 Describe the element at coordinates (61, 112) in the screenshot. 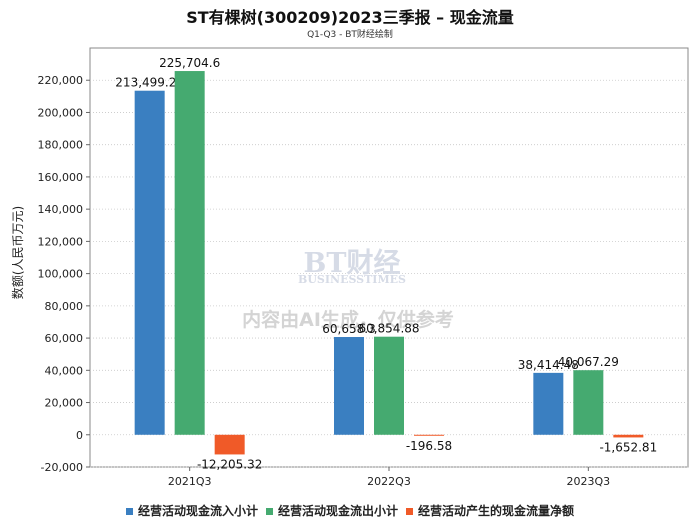

I see `y-tick-label: 200,000` at that location.